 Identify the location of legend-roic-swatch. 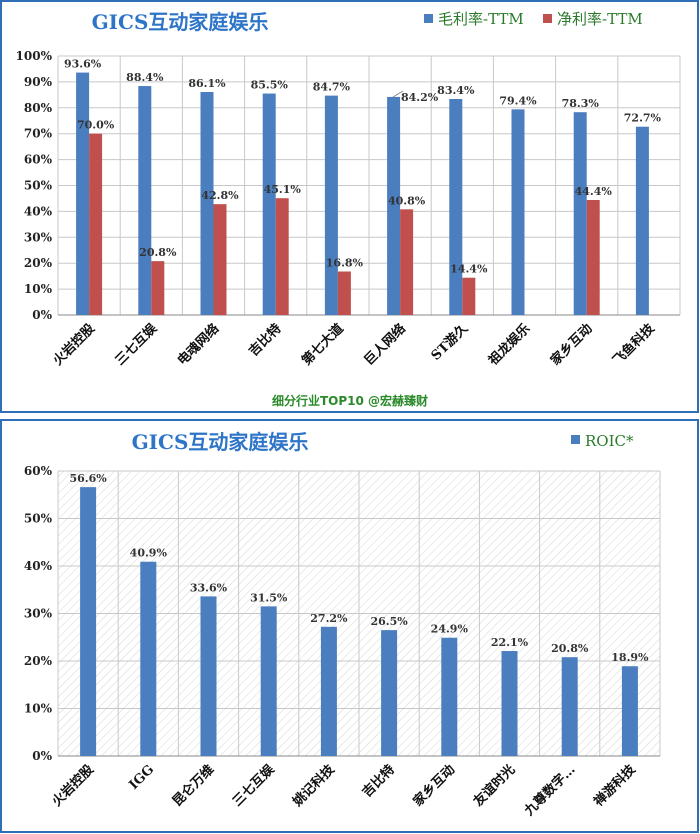
(575, 439).